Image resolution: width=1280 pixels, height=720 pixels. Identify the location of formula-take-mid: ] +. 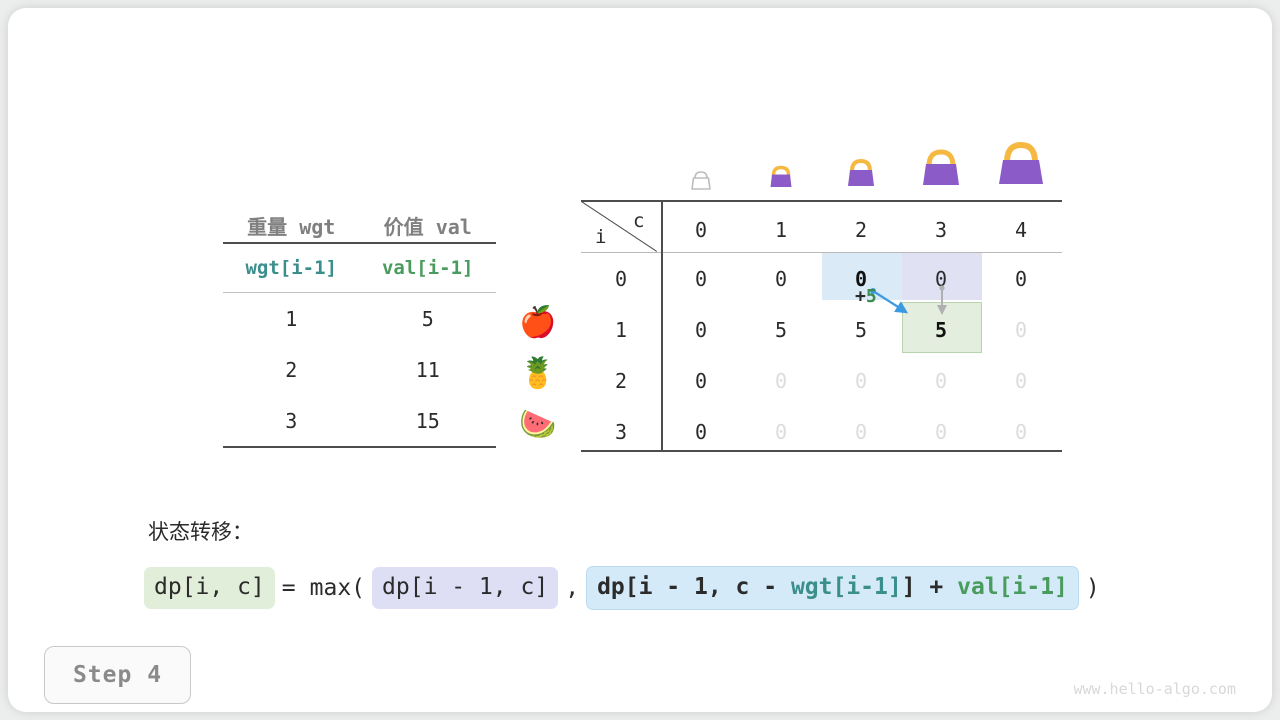
(929, 587).